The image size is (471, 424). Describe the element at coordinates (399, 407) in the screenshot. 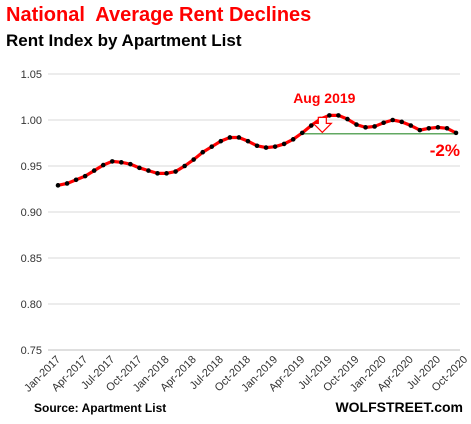

I see `brand-watermark: WOLFSTREET.com` at that location.